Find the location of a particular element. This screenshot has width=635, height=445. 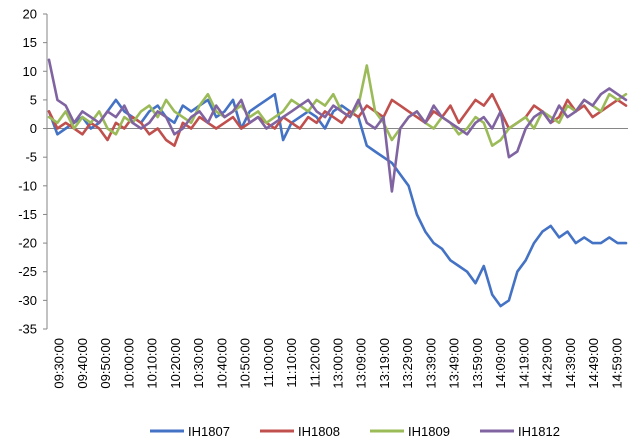

x-tick-label: 11:10:00 is located at coordinates (291, 363).